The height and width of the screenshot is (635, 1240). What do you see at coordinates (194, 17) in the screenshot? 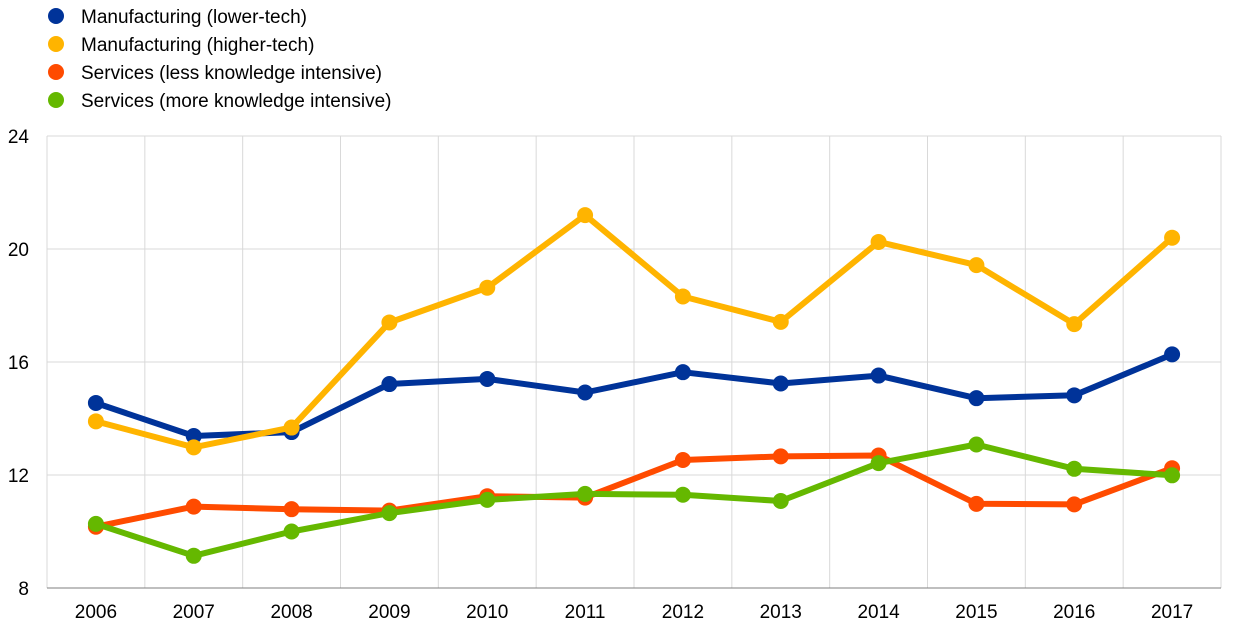
I see `legend-label: Manufacturing (lower-tech)` at bounding box center [194, 17].